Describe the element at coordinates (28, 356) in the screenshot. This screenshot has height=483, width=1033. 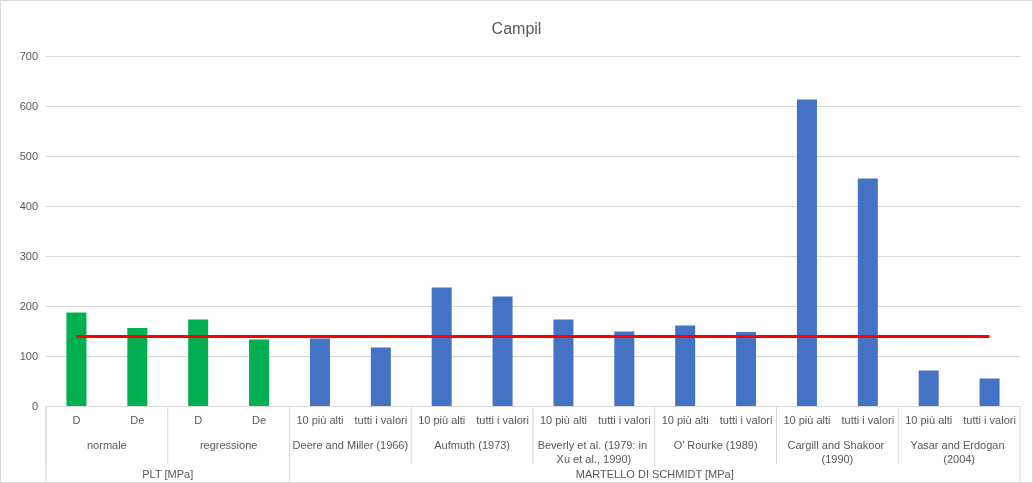
I see `y-tick-label: 100` at that location.